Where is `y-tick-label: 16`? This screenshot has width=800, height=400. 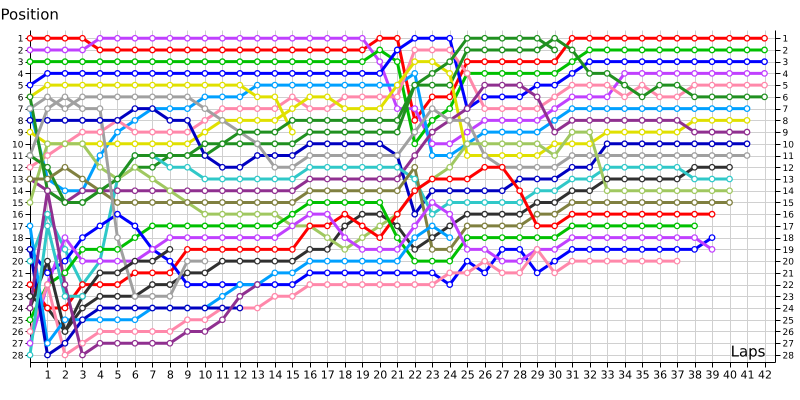 y-tick-label: 16 is located at coordinates (18, 215).